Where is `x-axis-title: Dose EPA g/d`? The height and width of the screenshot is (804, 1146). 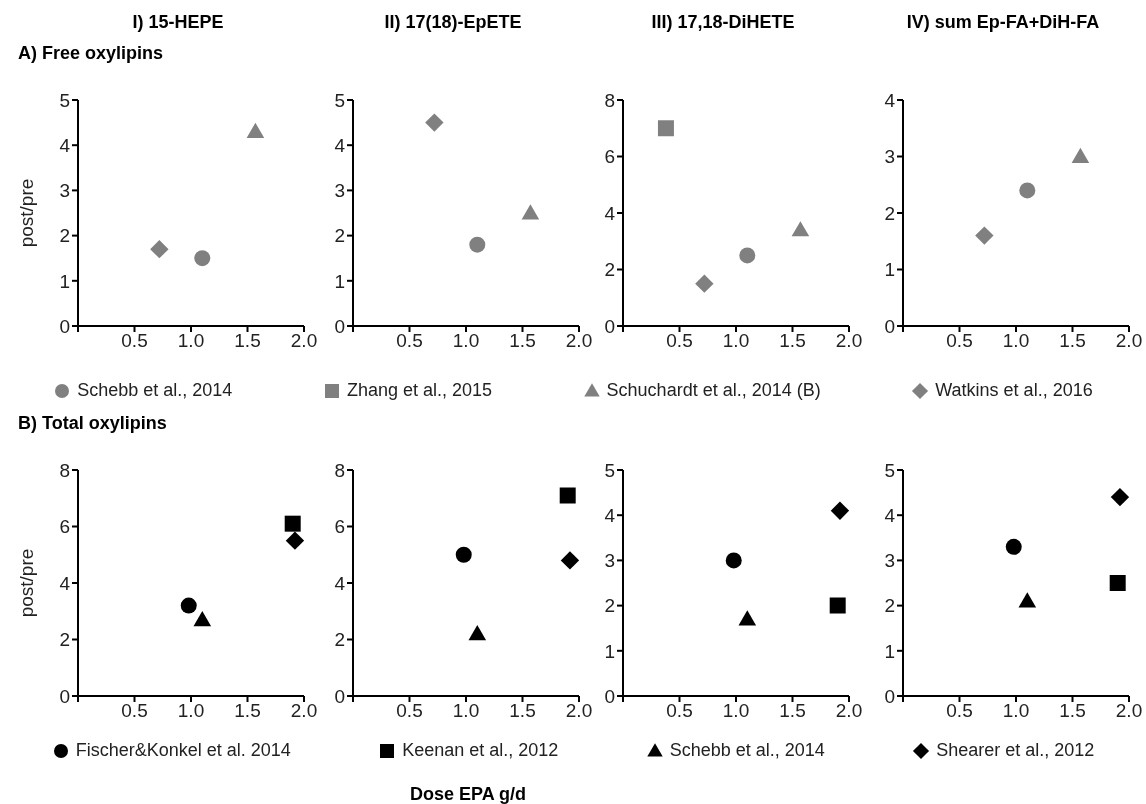 x-axis-title: Dose EPA g/d is located at coordinates (468, 794).